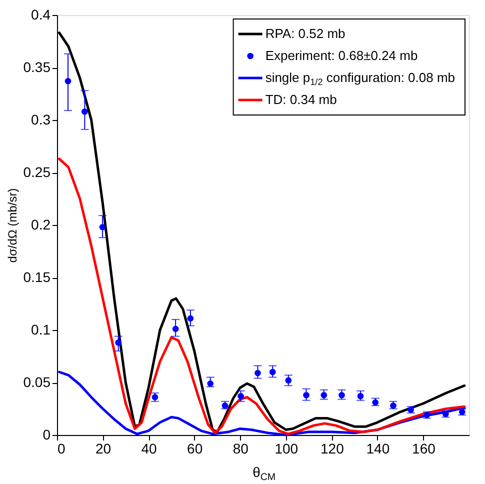  What do you see at coordinates (195, 448) in the screenshot?
I see `x-tick-label: 60` at bounding box center [195, 448].